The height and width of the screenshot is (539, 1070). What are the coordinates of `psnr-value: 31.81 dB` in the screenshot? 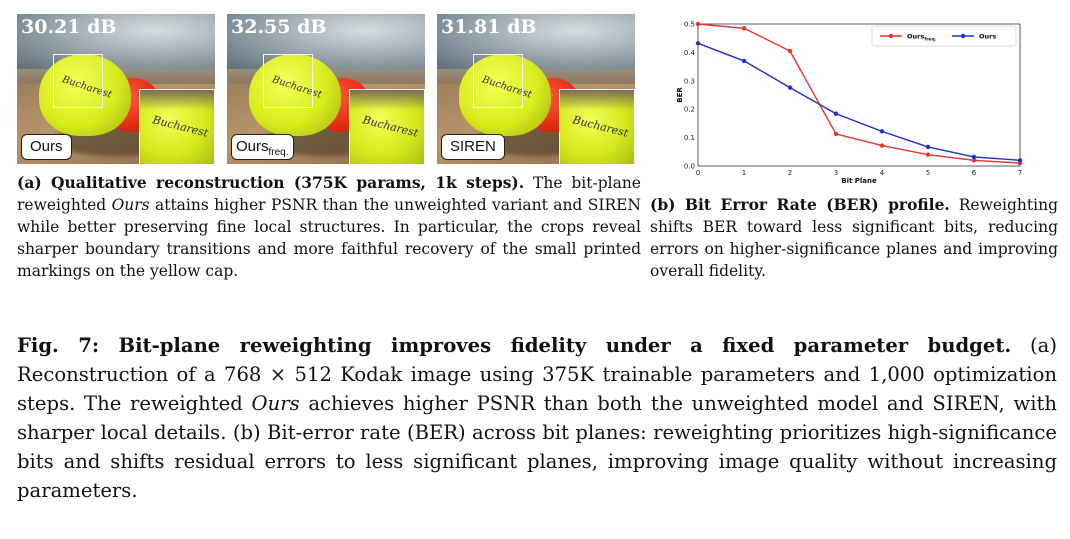 It's located at (489, 27).